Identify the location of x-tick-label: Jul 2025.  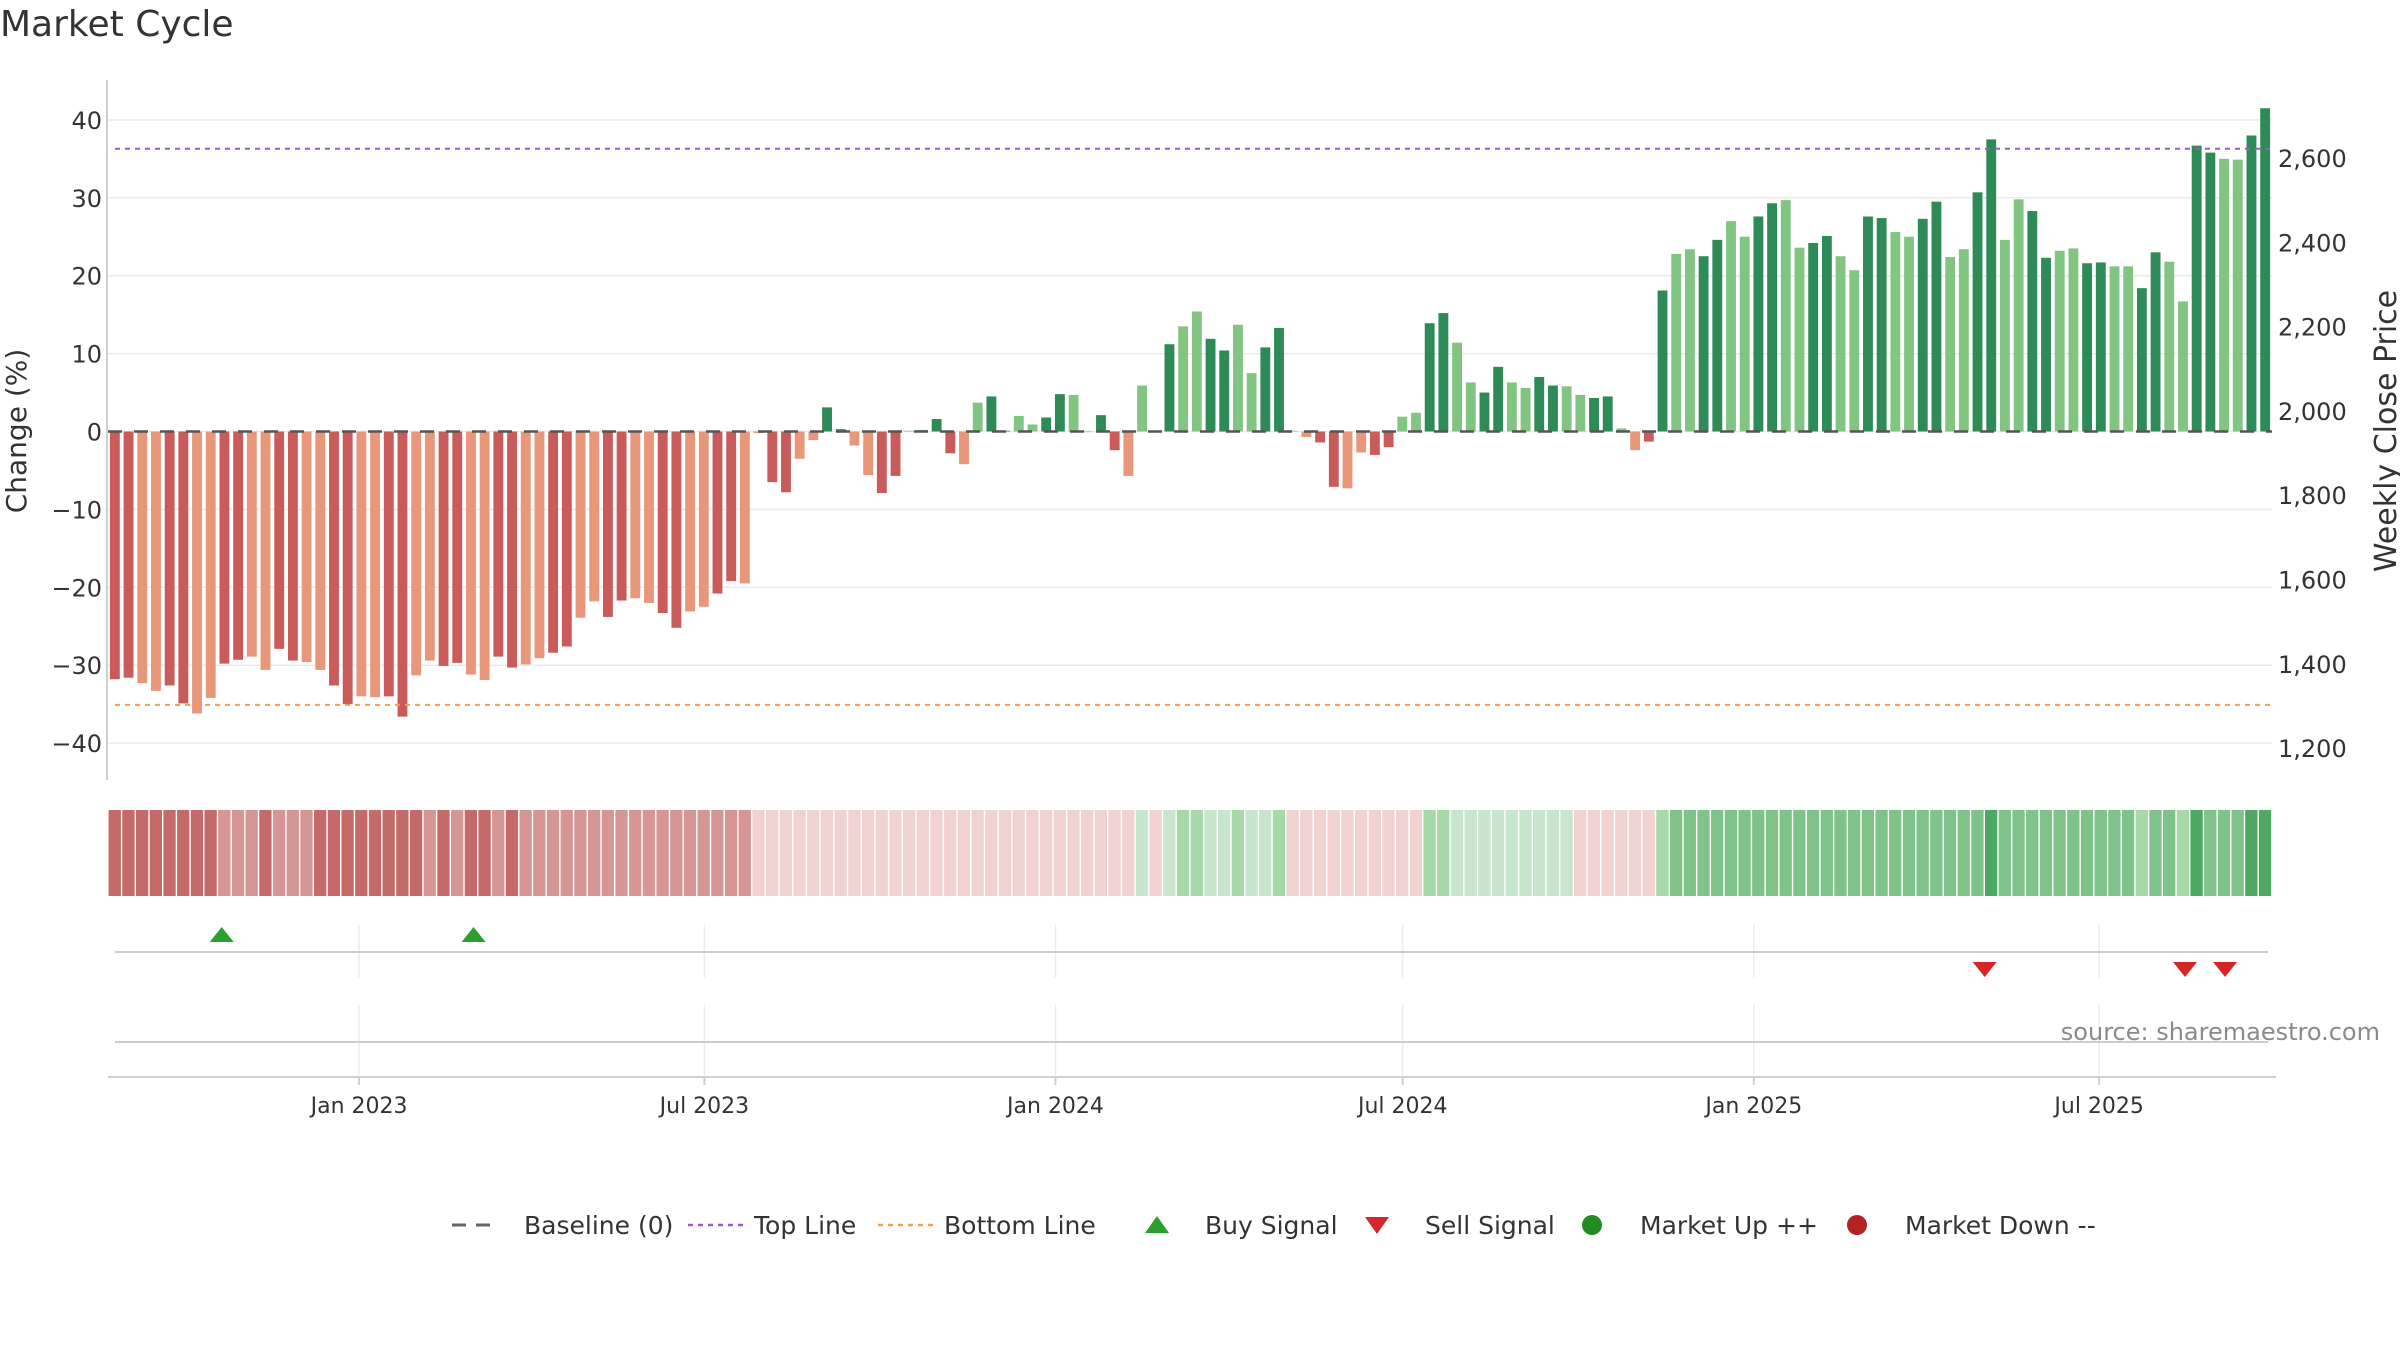
(2098, 1106).